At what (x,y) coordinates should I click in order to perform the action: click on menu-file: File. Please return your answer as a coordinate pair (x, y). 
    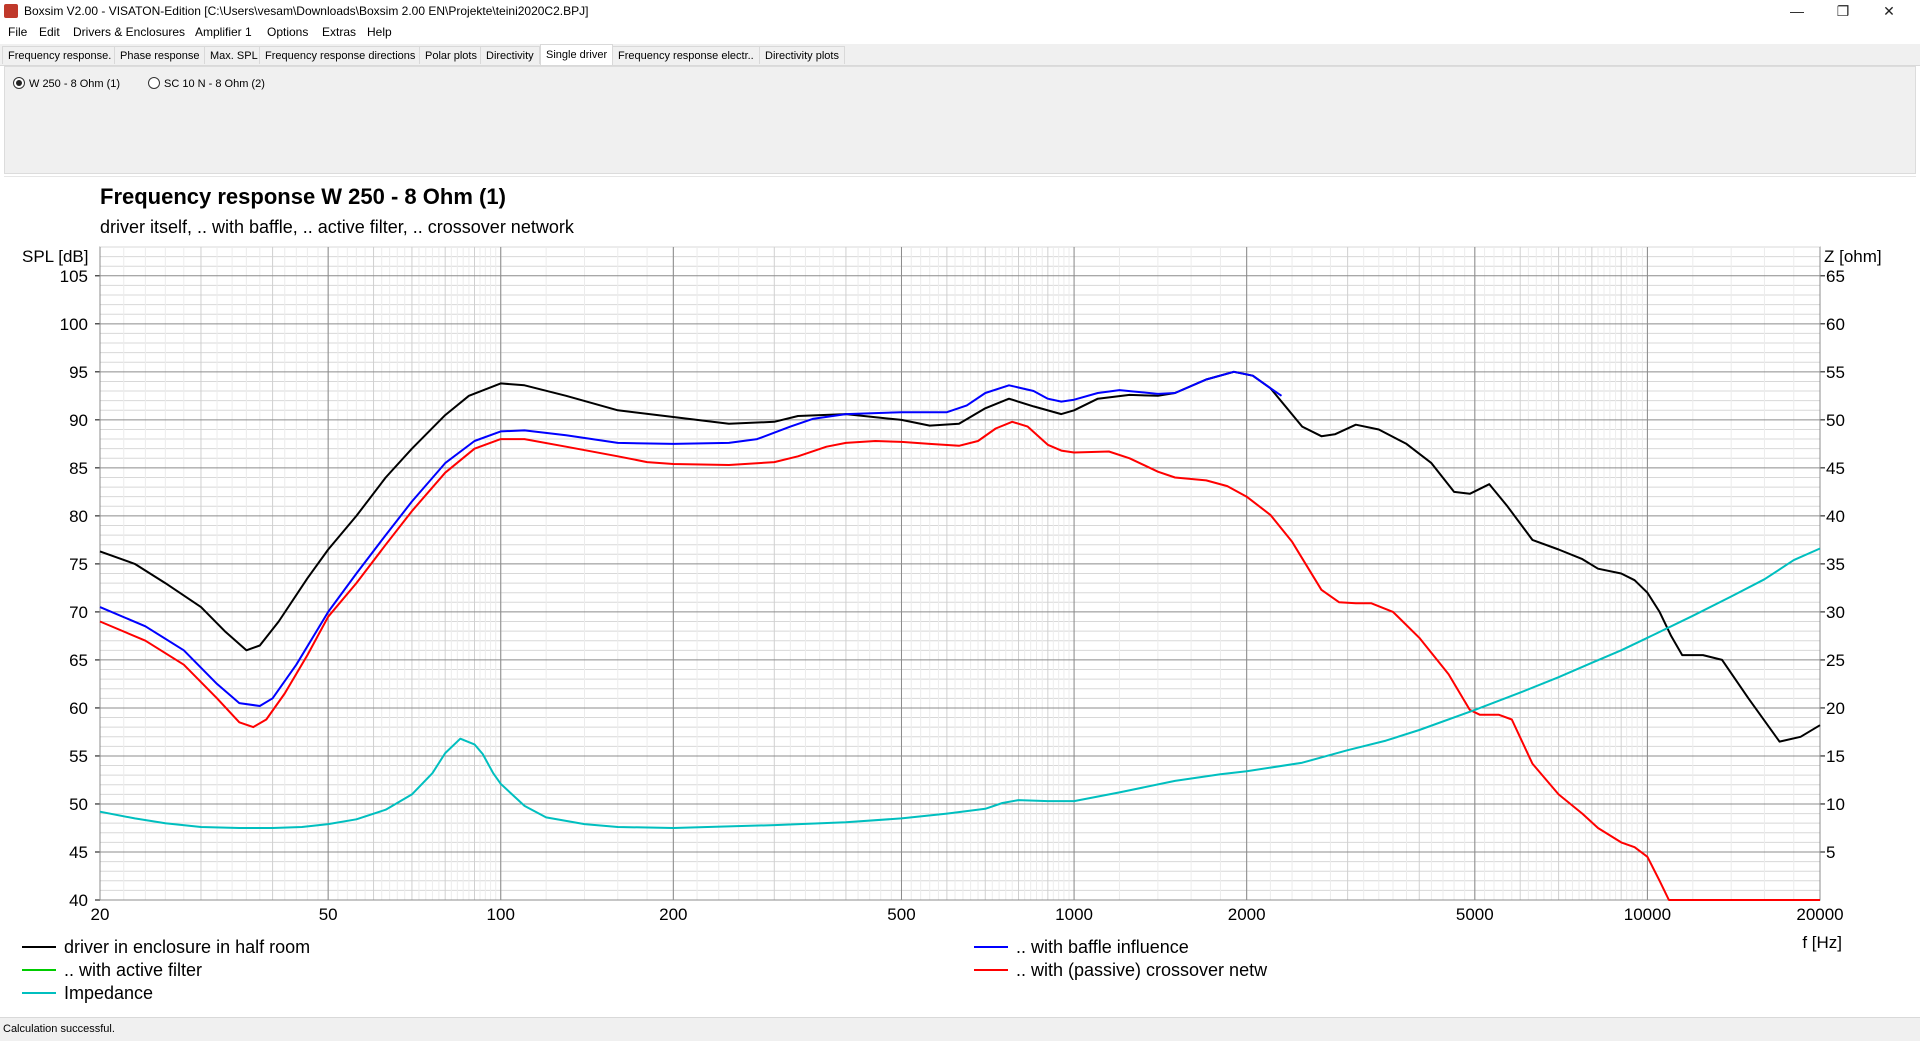
    Looking at the image, I should click on (18, 32).